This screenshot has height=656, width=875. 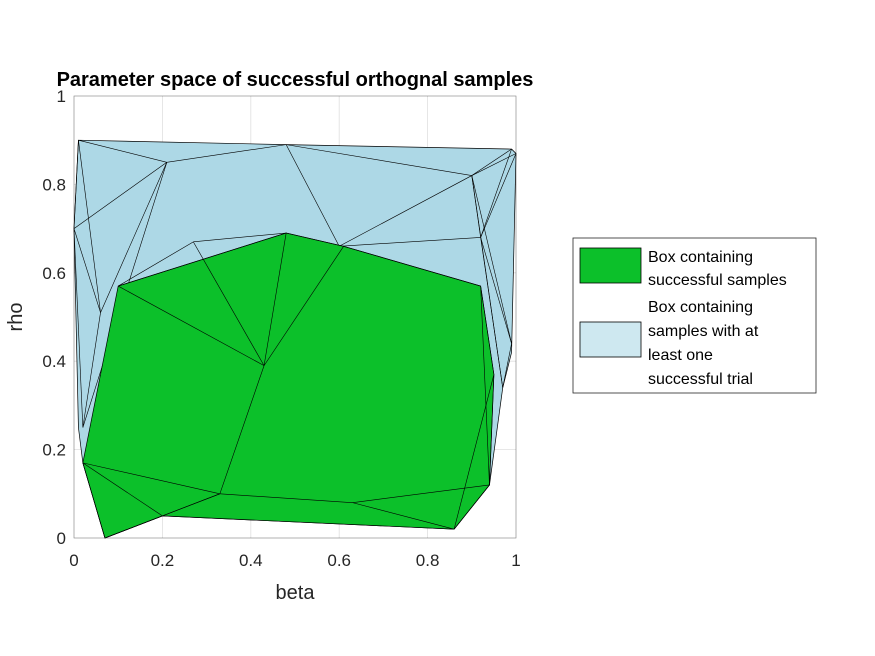 I want to click on y-tick-label: 0, so click(x=61, y=538).